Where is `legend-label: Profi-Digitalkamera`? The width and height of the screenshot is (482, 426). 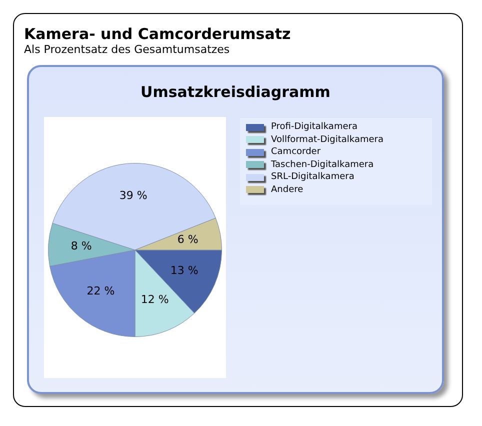
legend-label: Profi-Digitalkamera is located at coordinates (314, 127).